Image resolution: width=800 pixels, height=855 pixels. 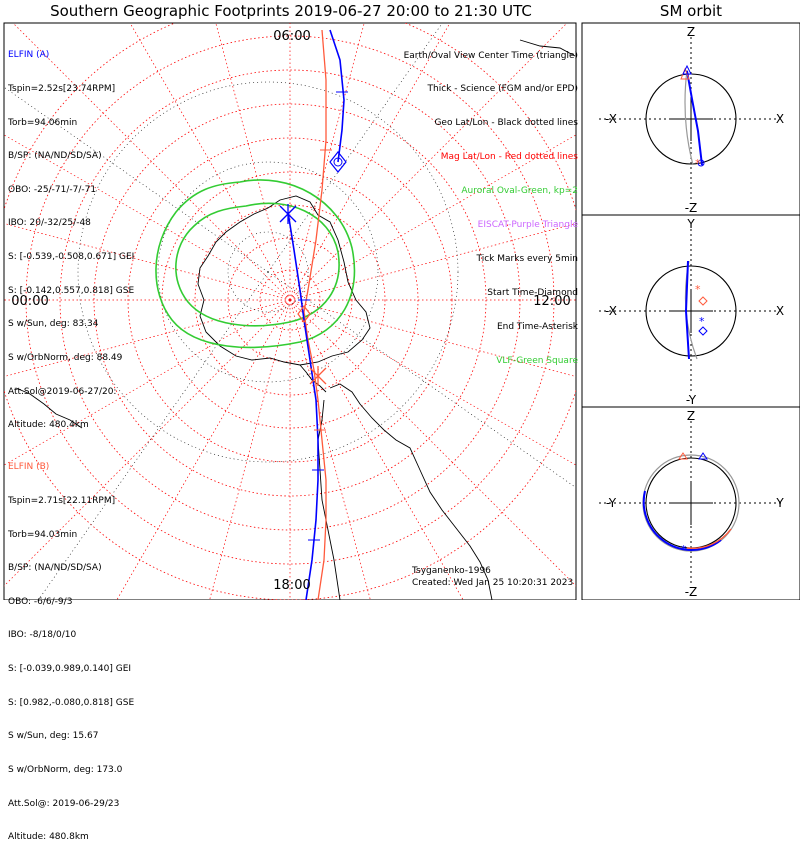 I want to click on legend-item: Tick Marks every 5min, so click(x=527, y=258).